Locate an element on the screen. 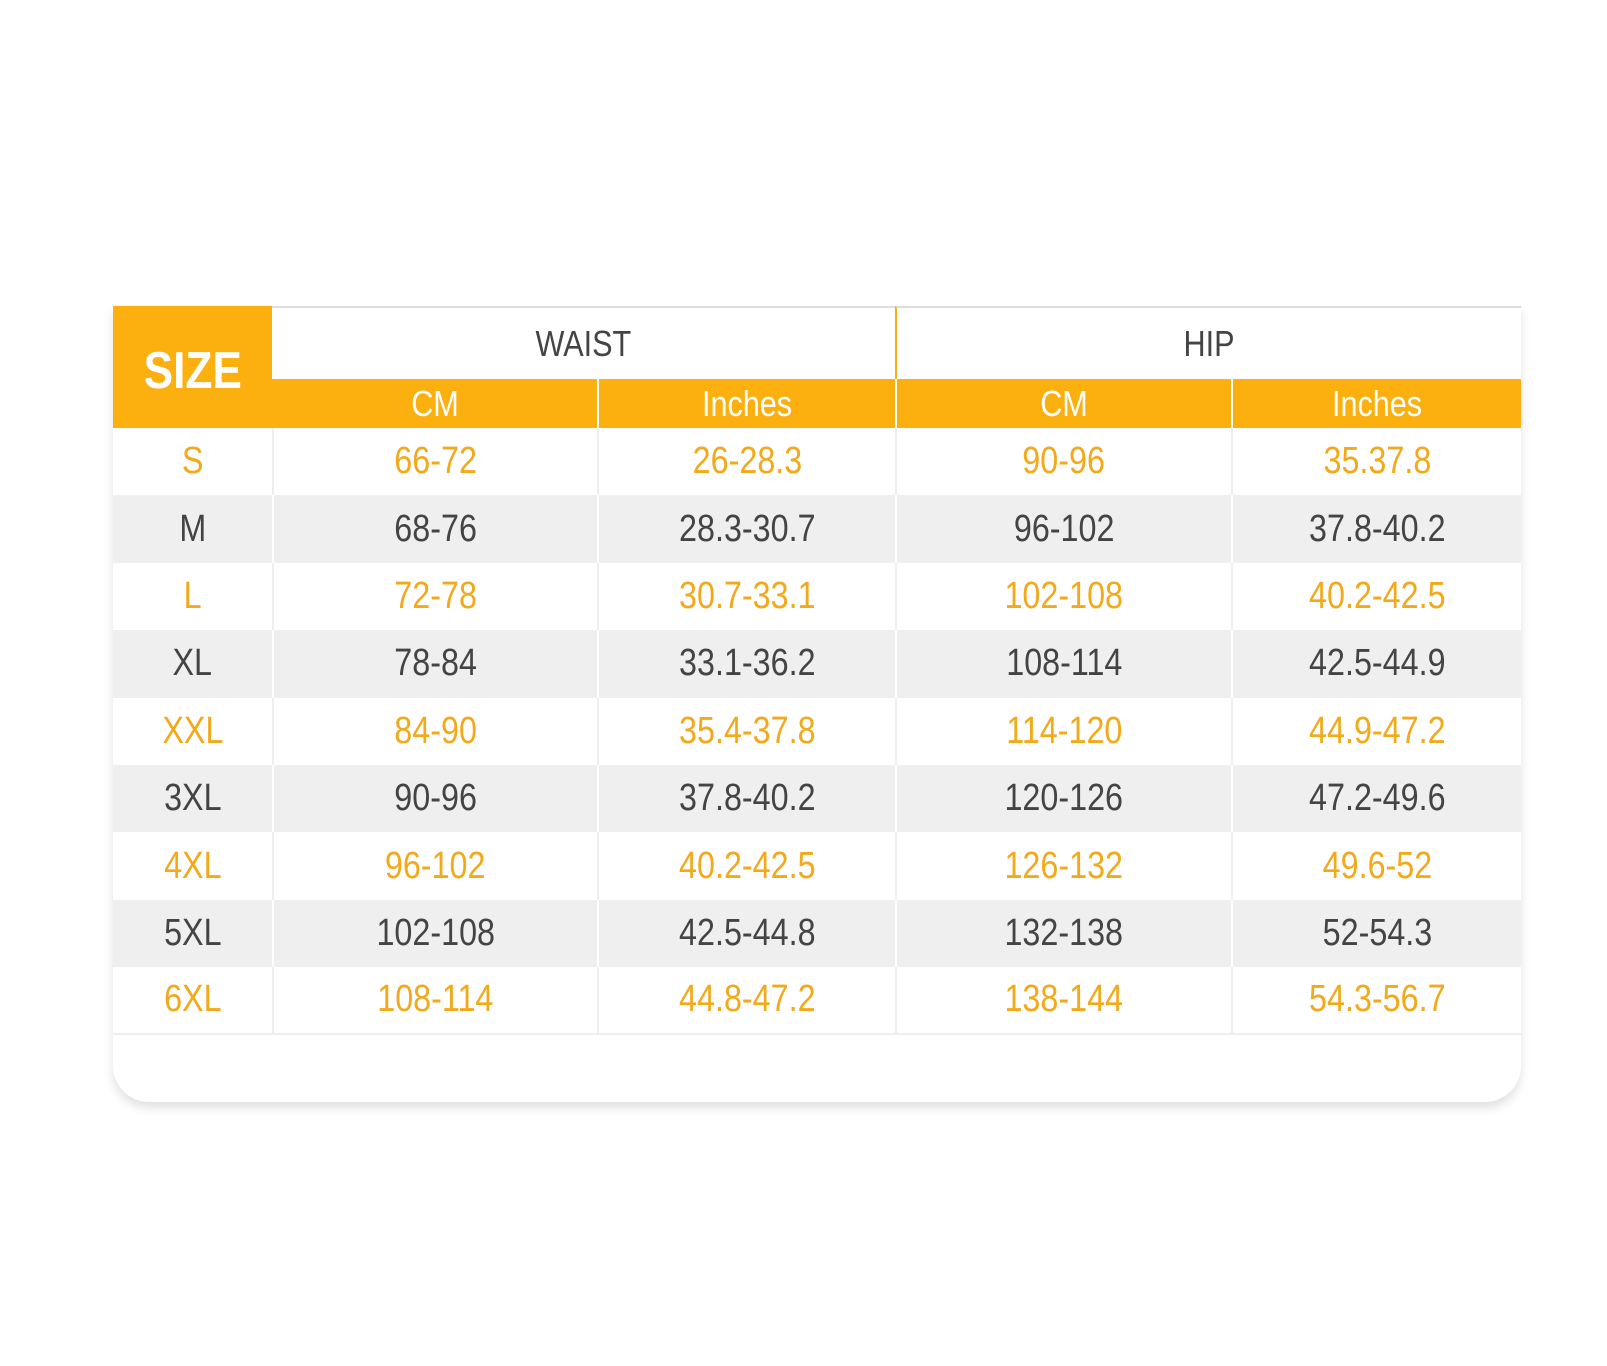  size-label-text: XL is located at coordinates (192, 663).